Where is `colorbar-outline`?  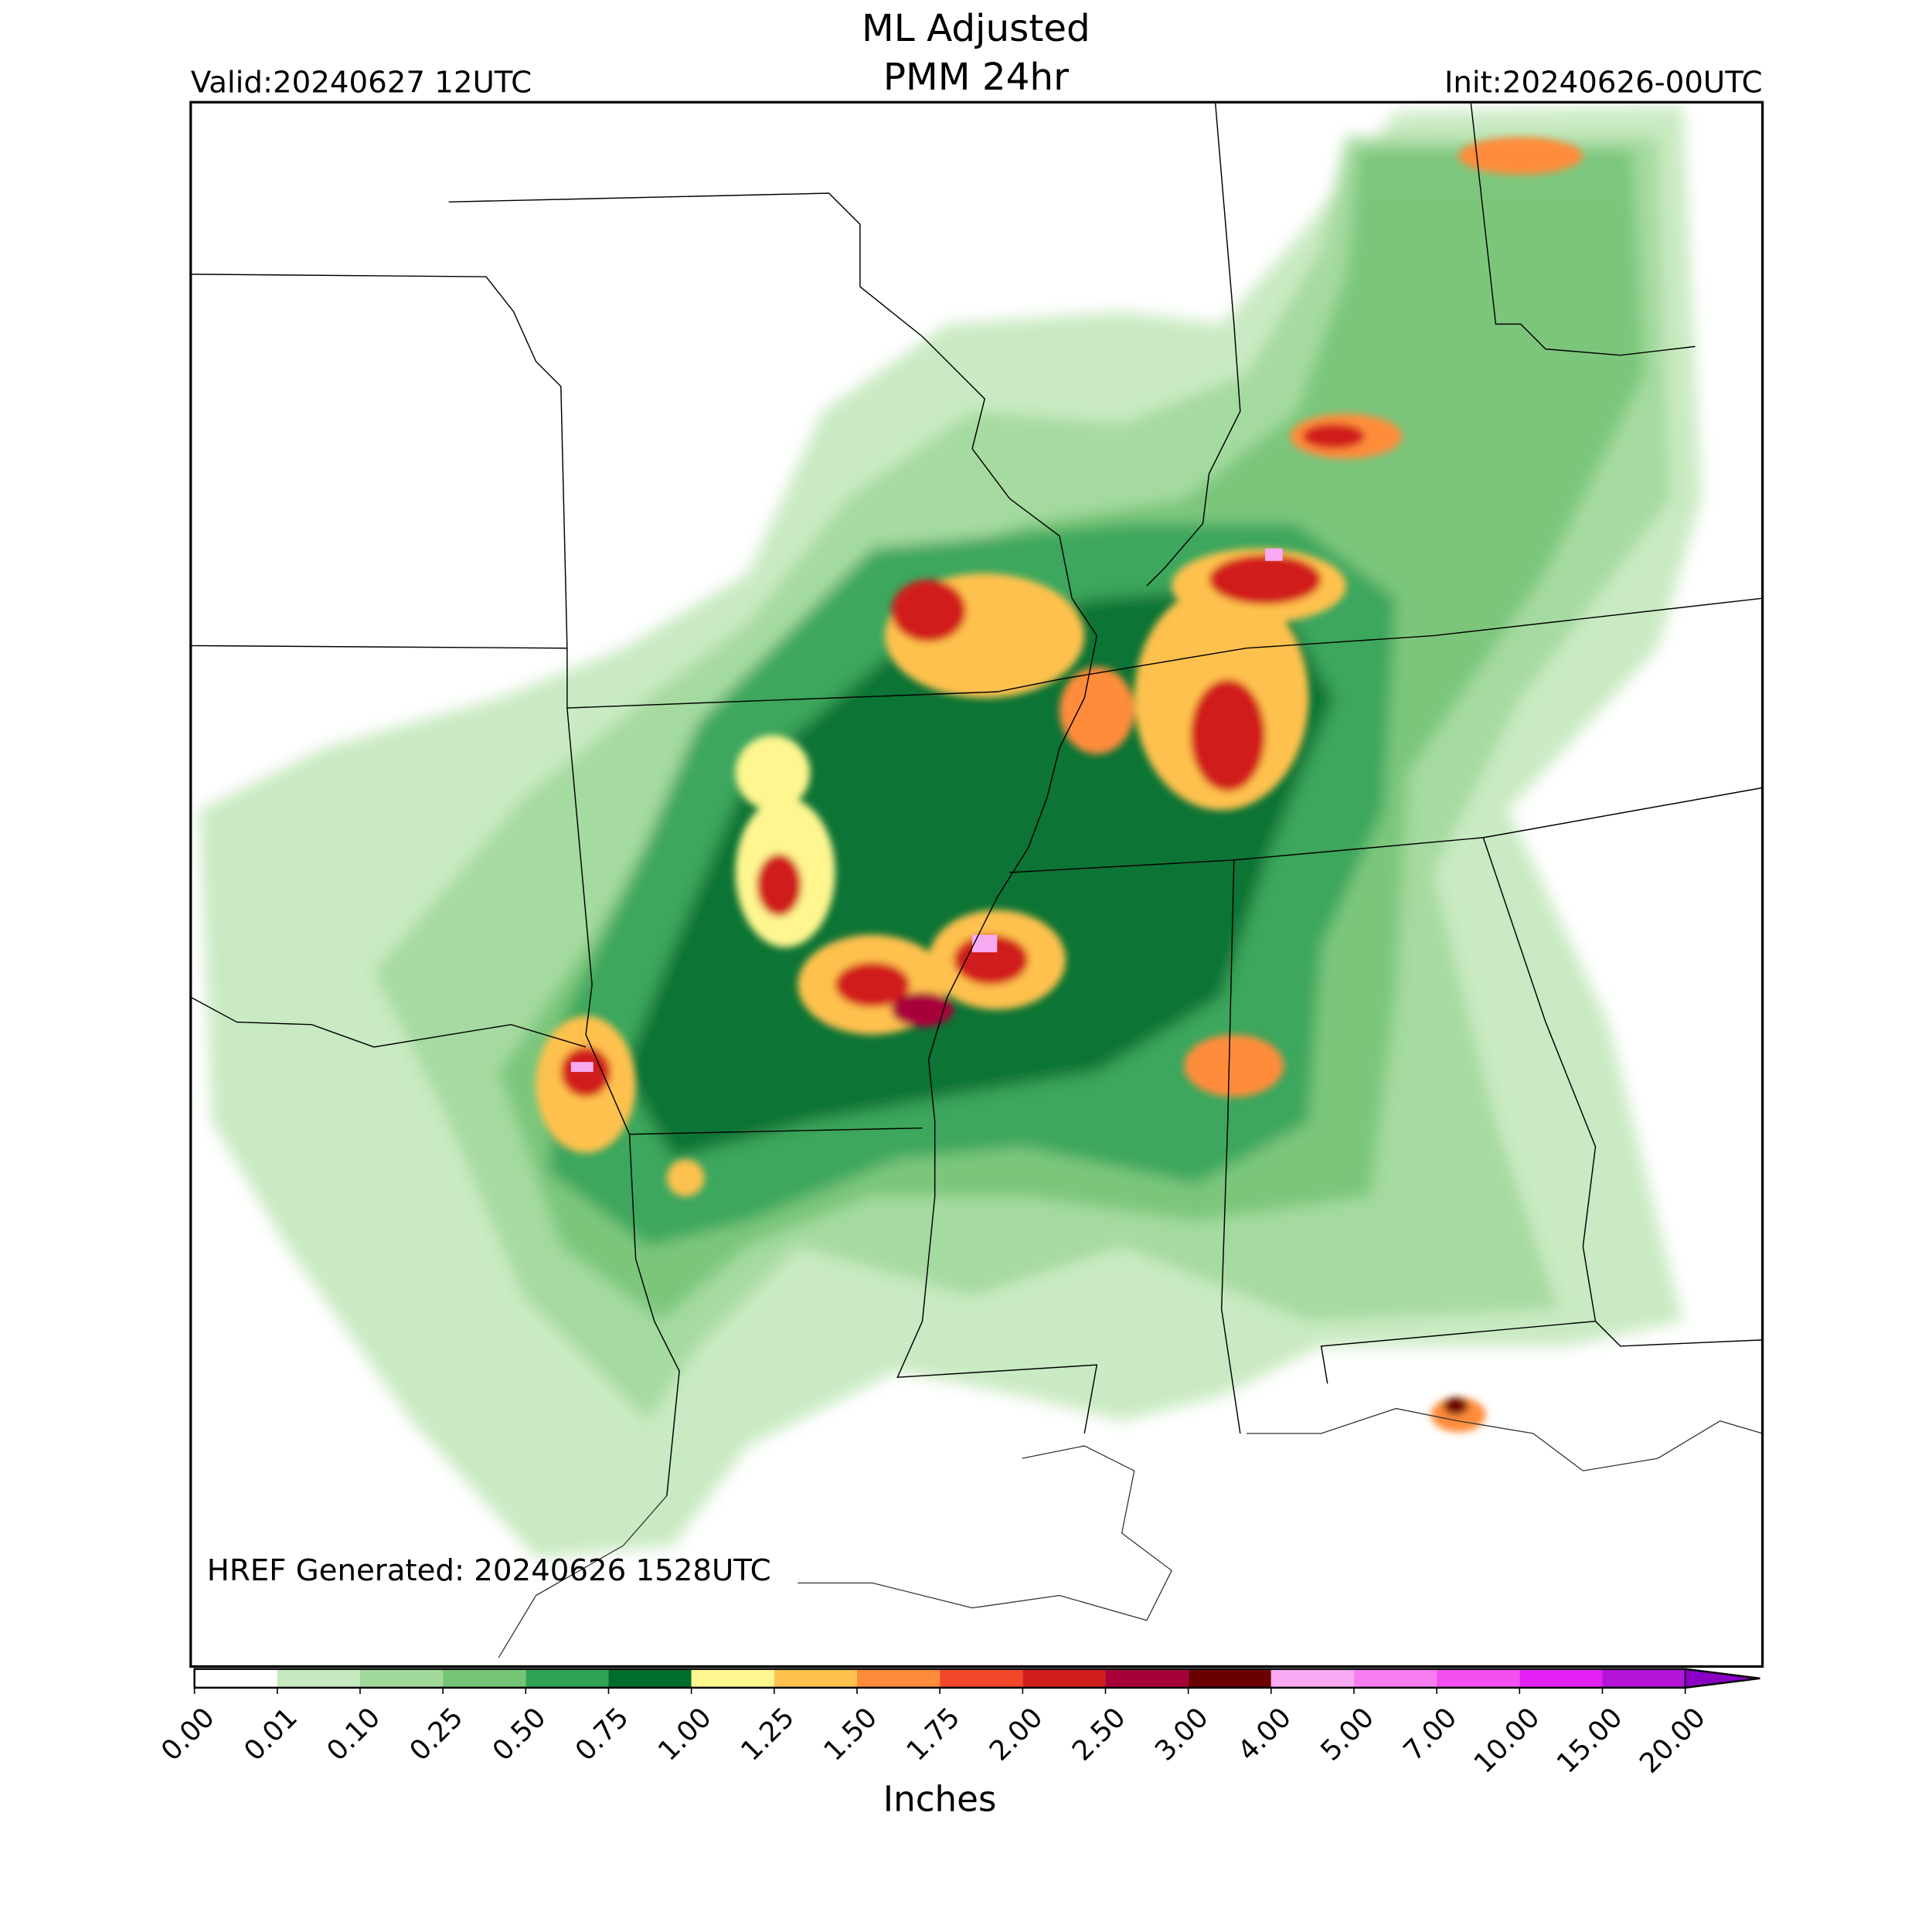 colorbar-outline is located at coordinates (977, 1679).